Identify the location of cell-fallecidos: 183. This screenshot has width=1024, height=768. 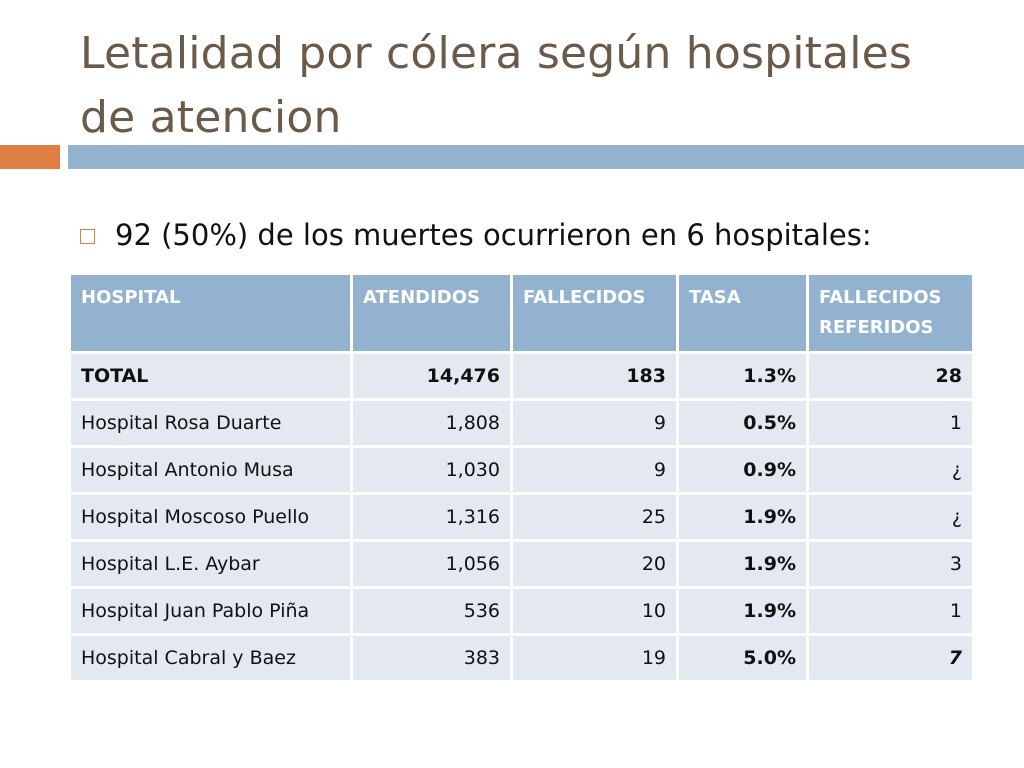
(594, 376).